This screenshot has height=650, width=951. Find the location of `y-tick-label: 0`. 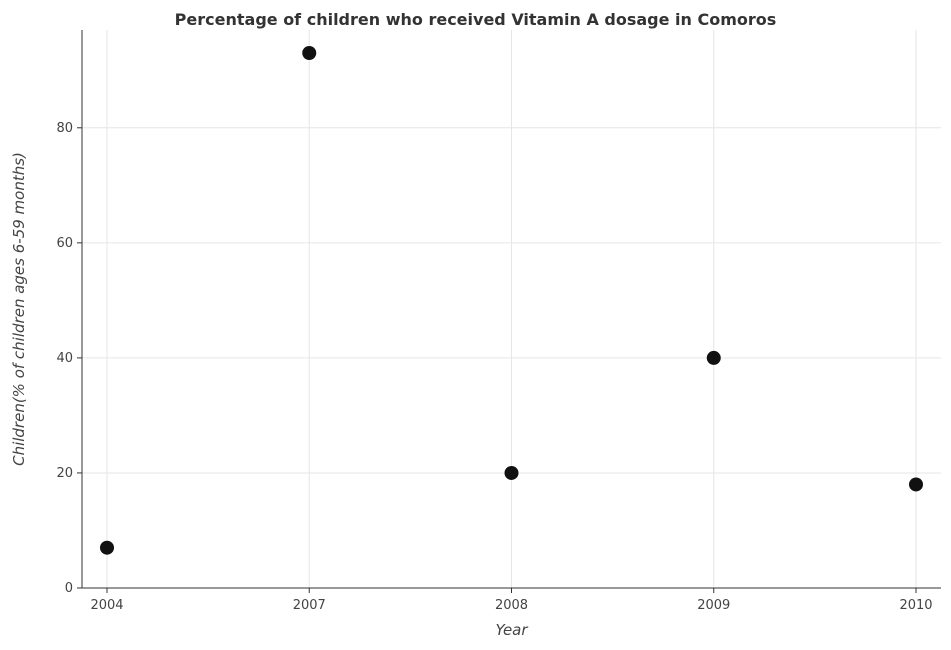

y-tick-label: 0 is located at coordinates (69, 588).